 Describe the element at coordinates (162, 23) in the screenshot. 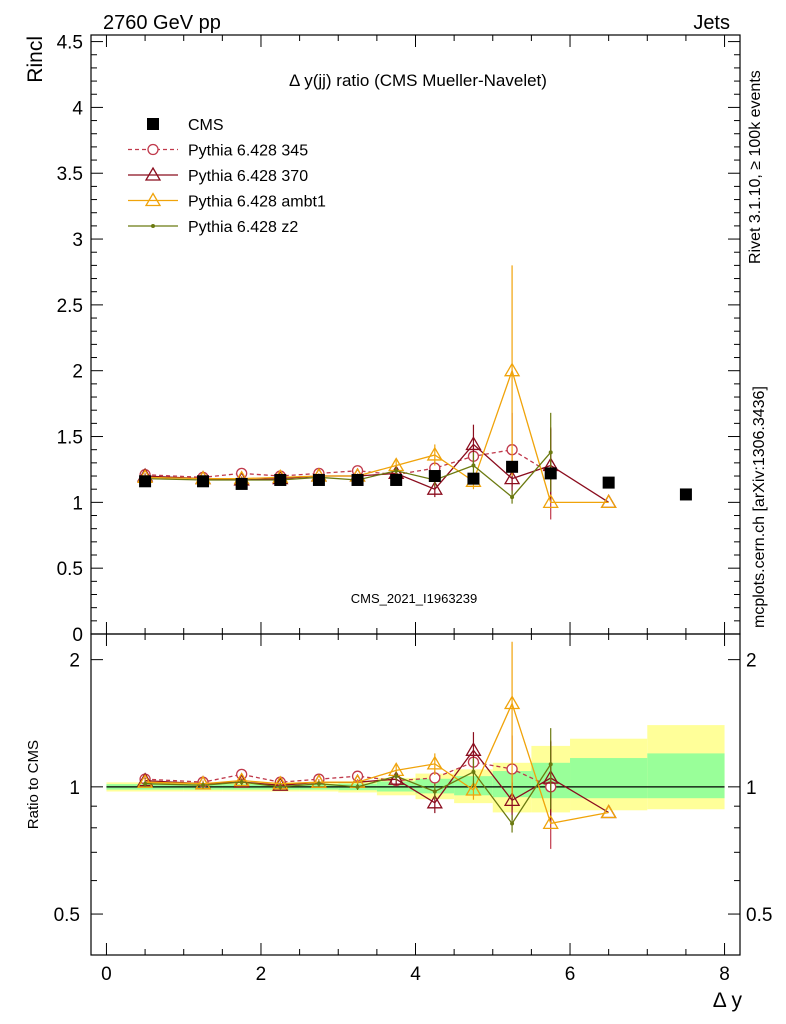

I see `header-left: 2760 GeV pp` at that location.